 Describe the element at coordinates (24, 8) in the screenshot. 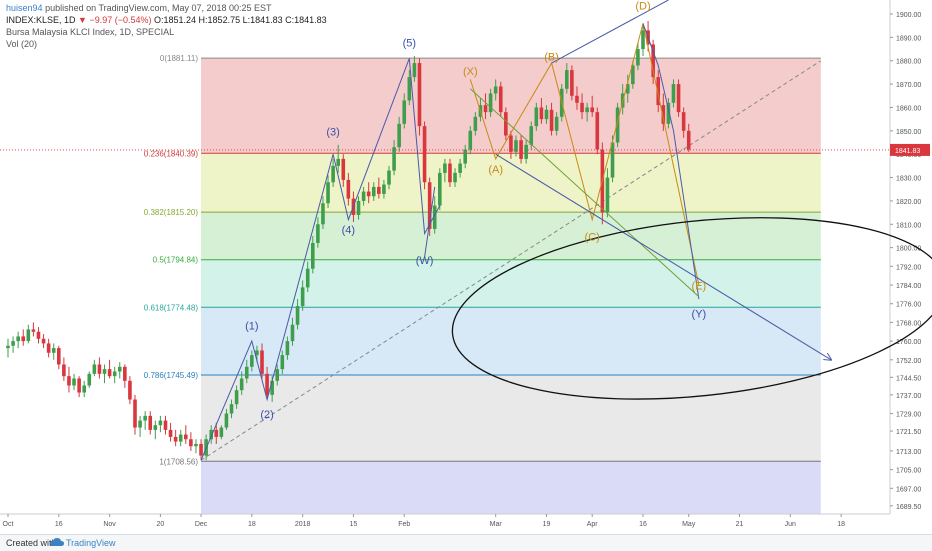

I see `author-link: huisen94` at that location.